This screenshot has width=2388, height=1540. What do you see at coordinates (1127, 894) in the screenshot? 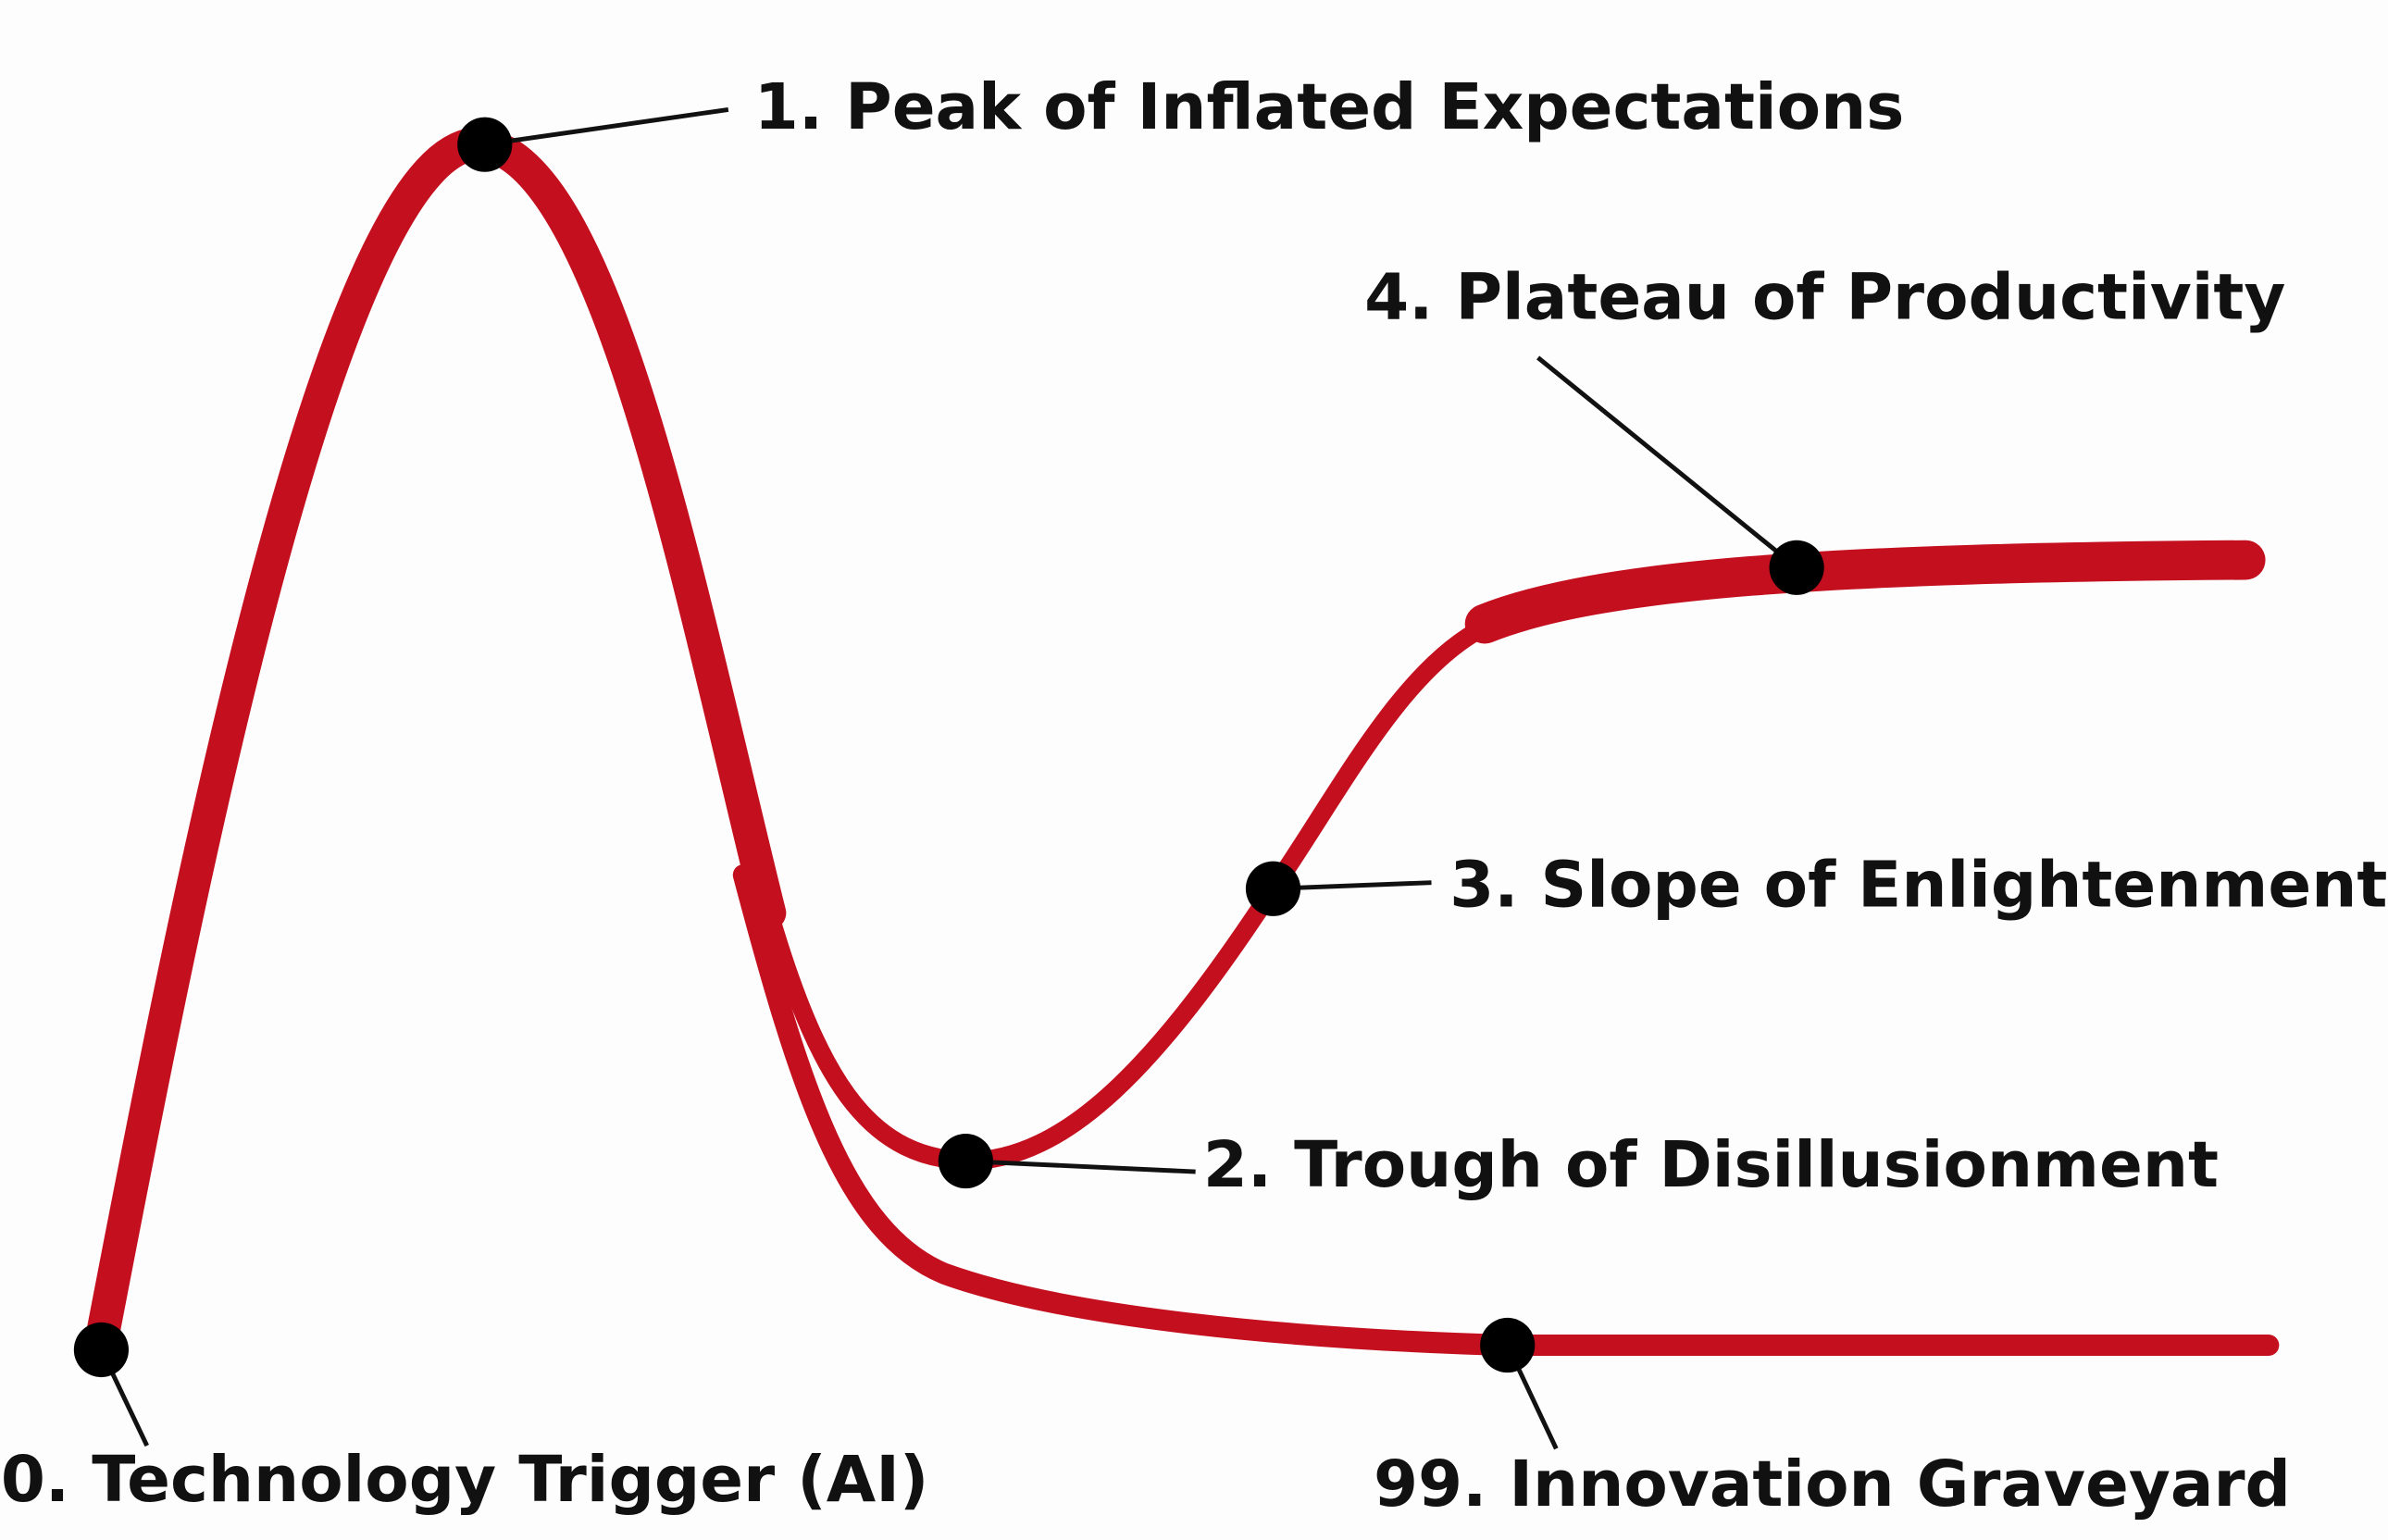
I see `hype-curve-recovery` at bounding box center [1127, 894].